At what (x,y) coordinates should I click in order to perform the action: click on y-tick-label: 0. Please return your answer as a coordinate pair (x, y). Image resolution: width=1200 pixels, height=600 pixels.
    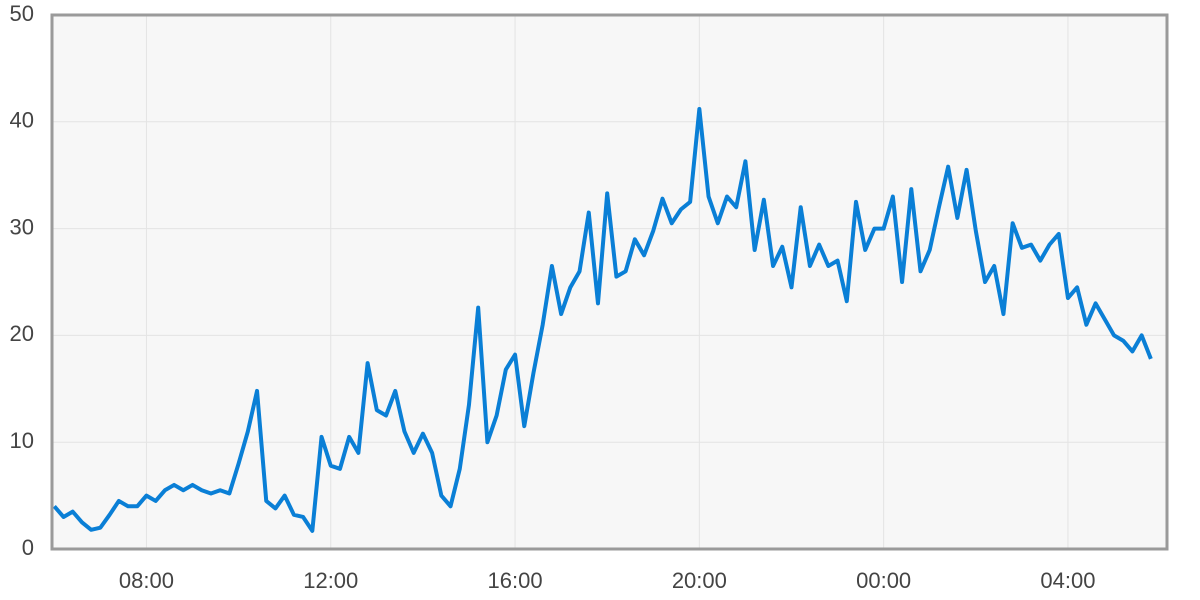
    Looking at the image, I should click on (28, 547).